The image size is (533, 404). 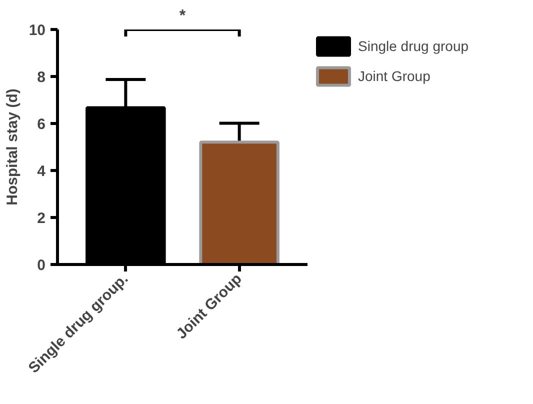 I want to click on legend-label: Single drug group, so click(x=413, y=46).